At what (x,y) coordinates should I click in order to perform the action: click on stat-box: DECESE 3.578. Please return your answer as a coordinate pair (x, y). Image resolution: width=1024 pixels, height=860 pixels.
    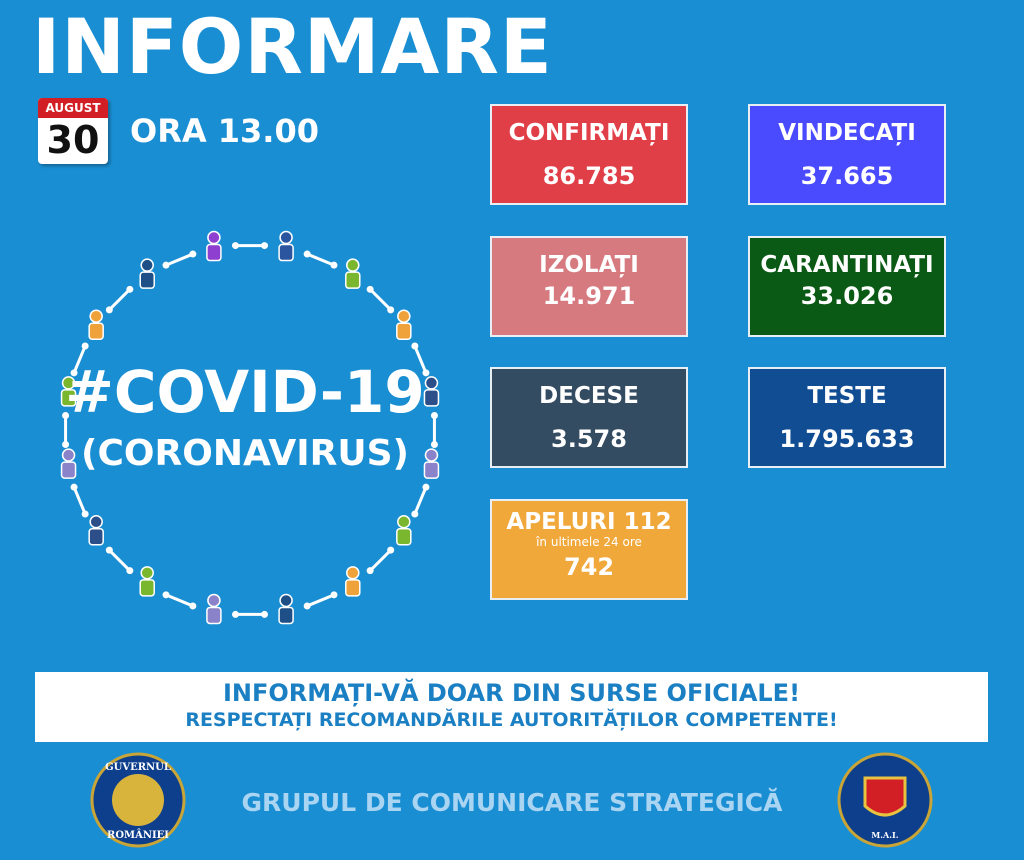
    Looking at the image, I should click on (589, 417).